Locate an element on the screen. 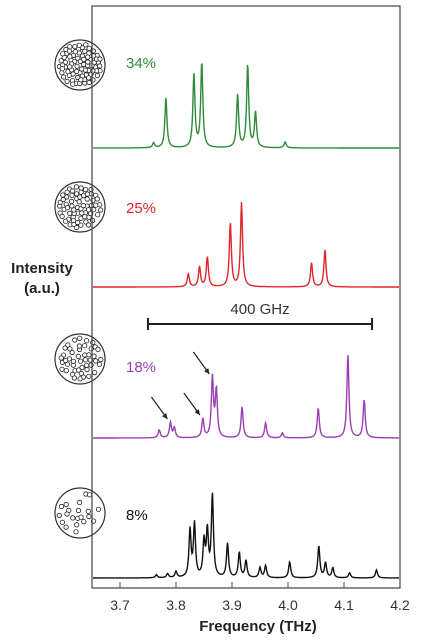  x-tick-label: 3.7 is located at coordinates (120, 605).